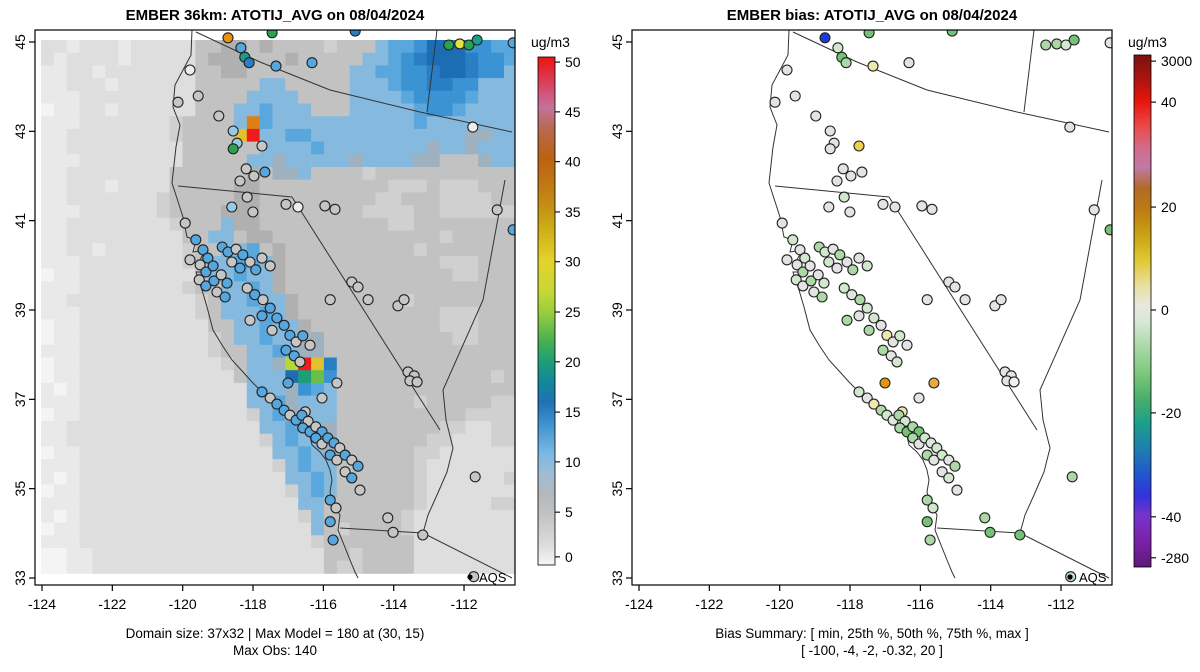 The height and width of the screenshot is (672, 1200). Describe the element at coordinates (546, 311) in the screenshot. I see `left-colorbar-gradient` at that location.